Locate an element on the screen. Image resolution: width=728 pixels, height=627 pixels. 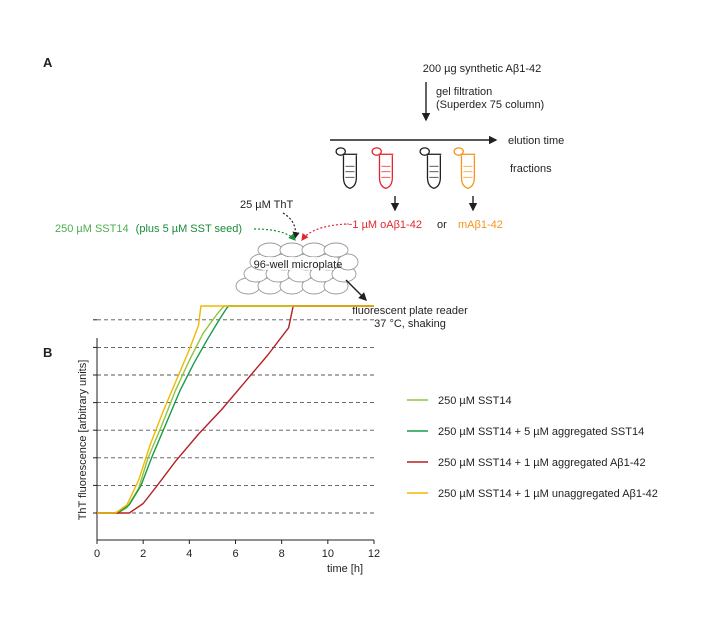
y-axis-label: ThT fluorescence [arbitrary units] is located at coordinates (83, 440).